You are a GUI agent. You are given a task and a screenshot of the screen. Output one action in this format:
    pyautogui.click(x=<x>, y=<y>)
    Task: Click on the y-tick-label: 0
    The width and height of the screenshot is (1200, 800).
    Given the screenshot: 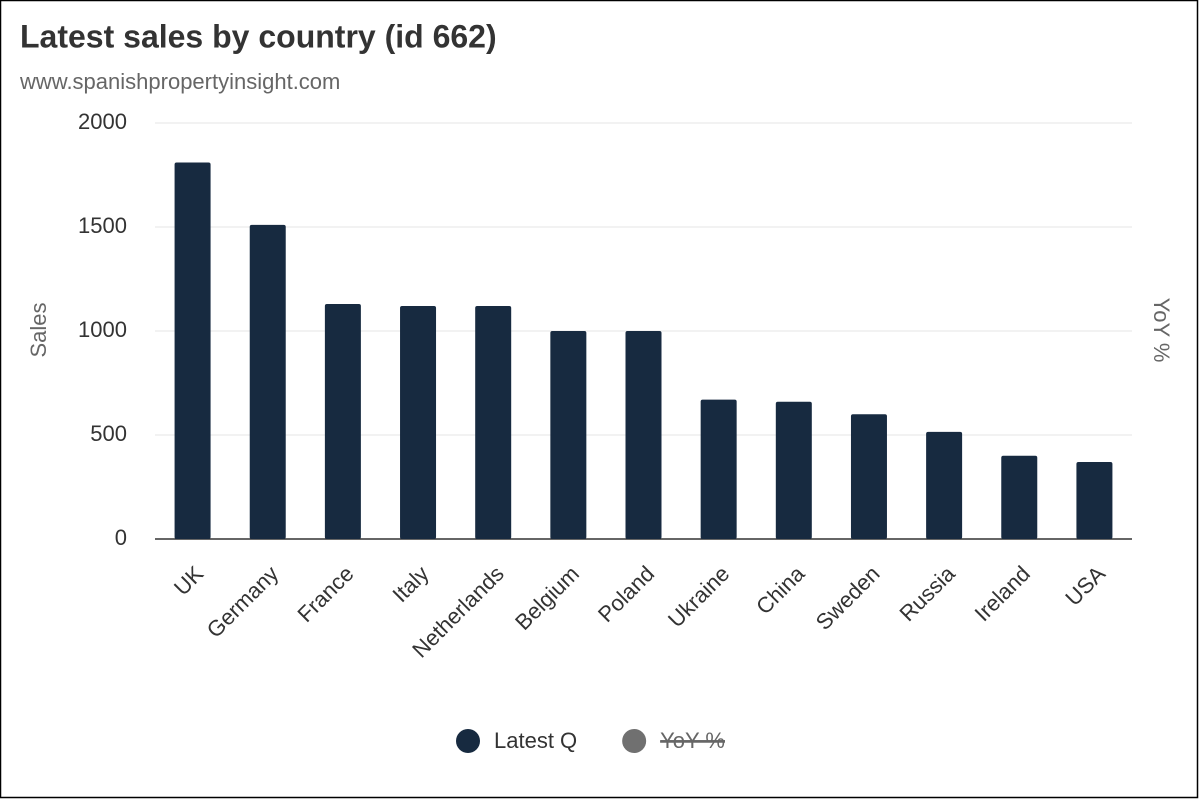 What is the action you would take?
    pyautogui.click(x=121, y=537)
    